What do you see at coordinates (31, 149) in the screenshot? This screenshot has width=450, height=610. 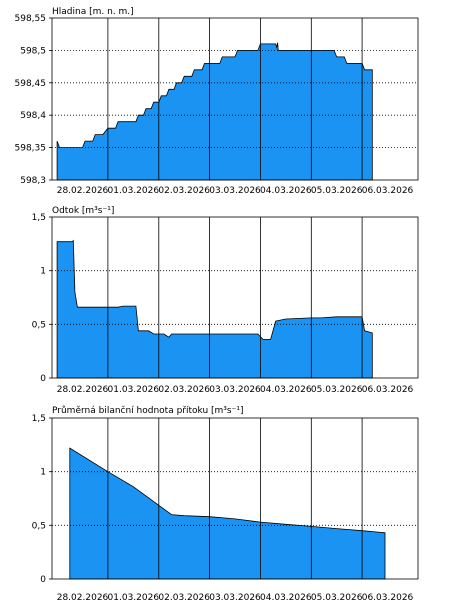 I see `y-tick-label: 598,35` at bounding box center [31, 149].